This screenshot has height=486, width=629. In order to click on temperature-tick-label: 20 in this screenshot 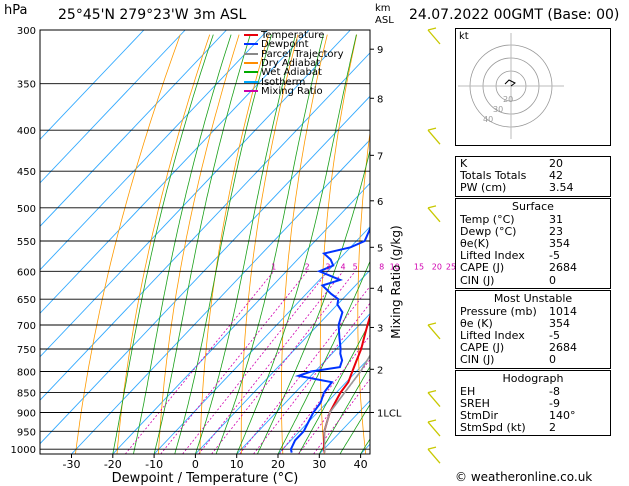, I will do `click(278, 464)`.